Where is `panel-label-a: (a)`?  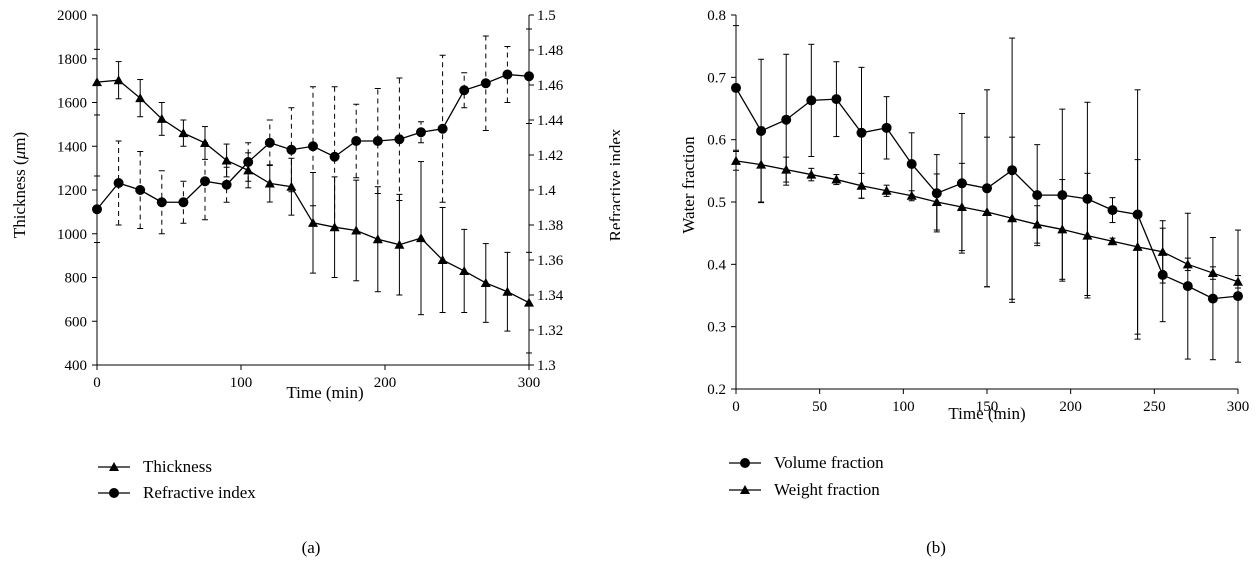
panel-label-a: (a) is located at coordinates (311, 547).